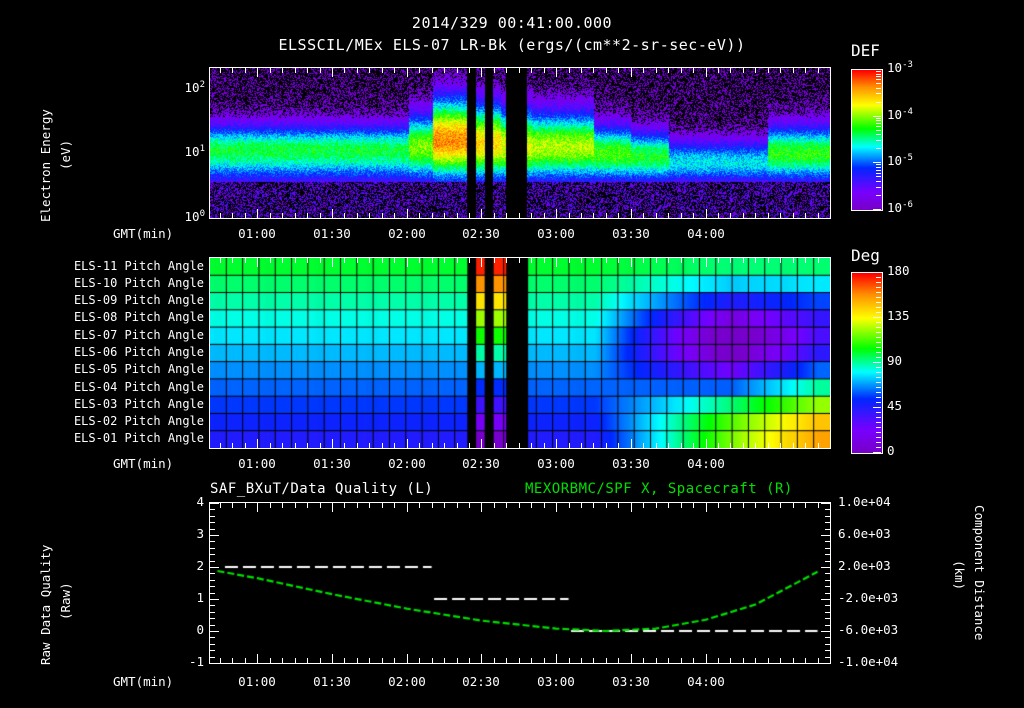  Describe the element at coordinates (209, 583) in the screenshot. I see `panel3-frame-left` at that location.